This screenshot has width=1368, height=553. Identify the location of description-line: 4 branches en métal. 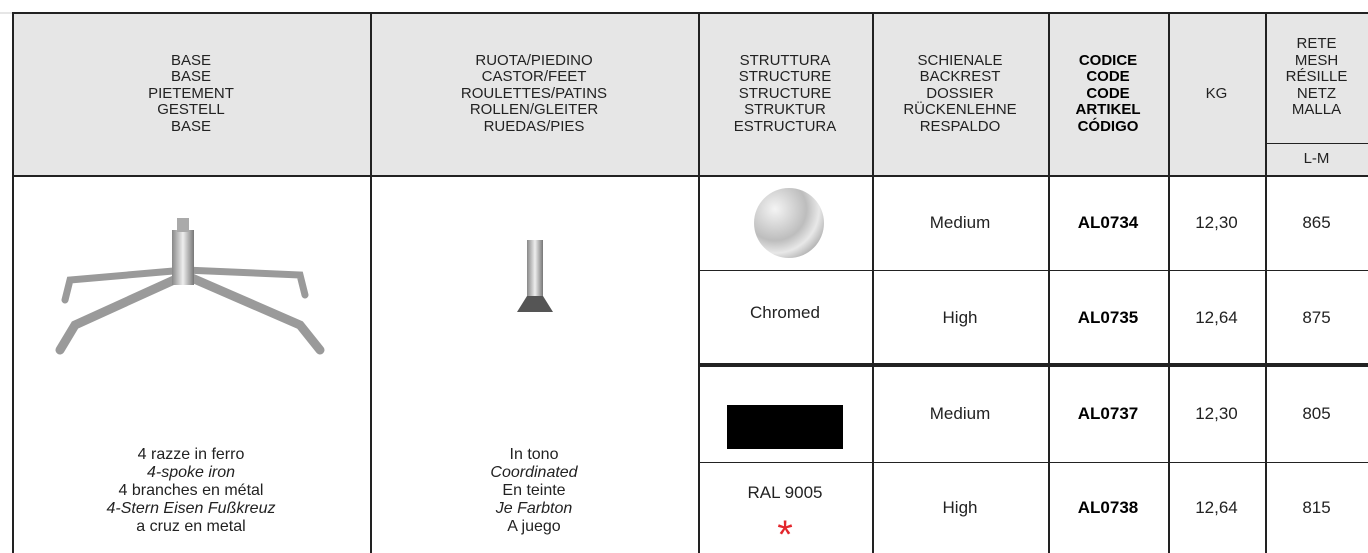
(191, 490).